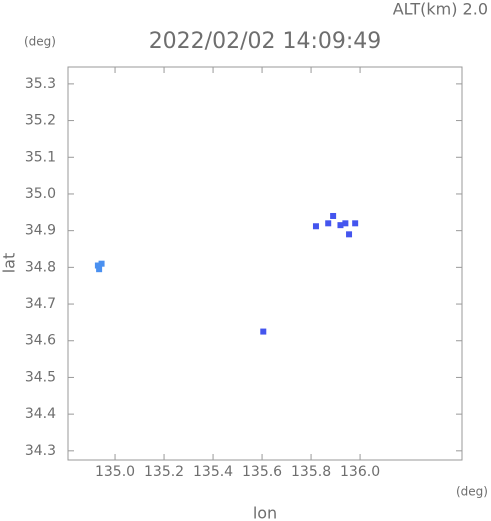  Describe the element at coordinates (40, 377) in the screenshot. I see `y-tick-label: 34.5` at that location.